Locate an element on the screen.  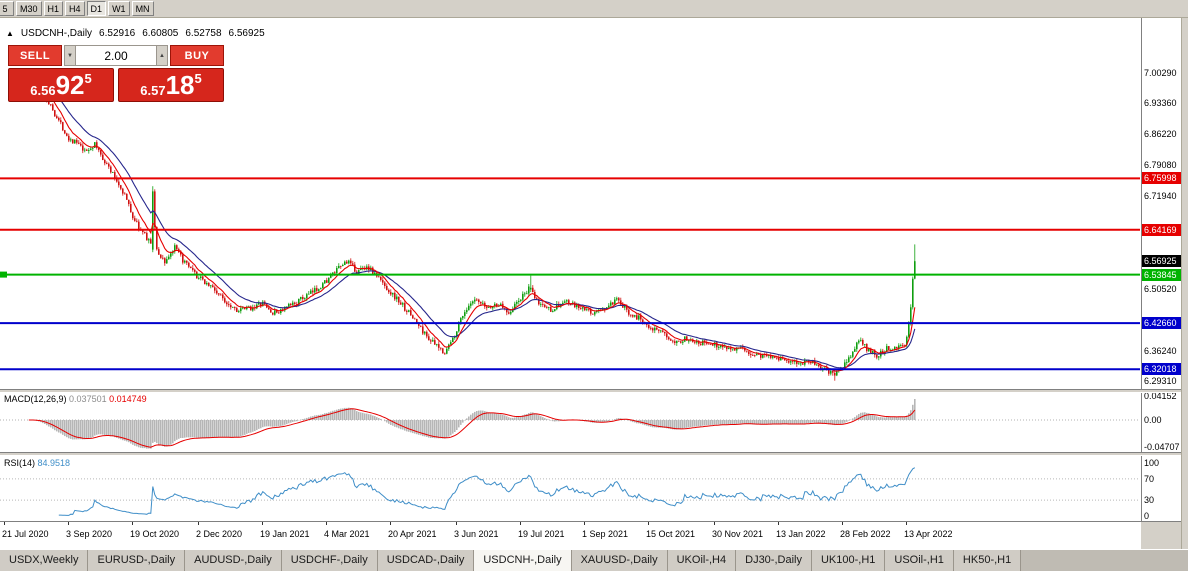
ask-pip-digit: 5 is located at coordinates (198, 78).